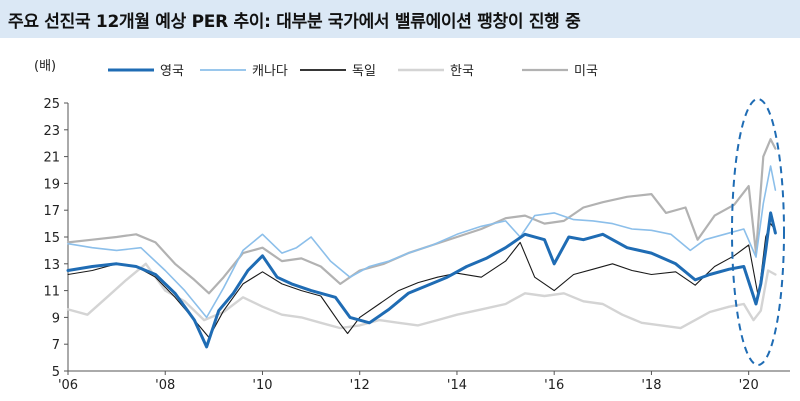 The image size is (800, 401). I want to click on x-tick-label: '12, so click(360, 385).